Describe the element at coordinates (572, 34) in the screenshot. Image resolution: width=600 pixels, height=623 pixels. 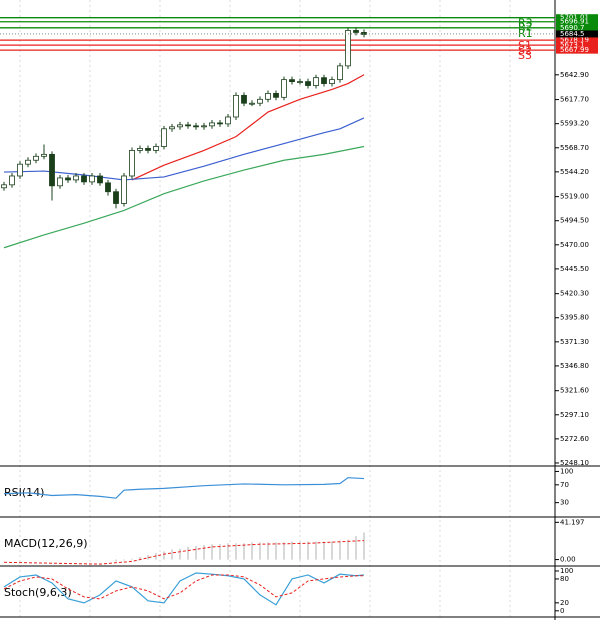
I see `last-price: 5684.5` at that location.